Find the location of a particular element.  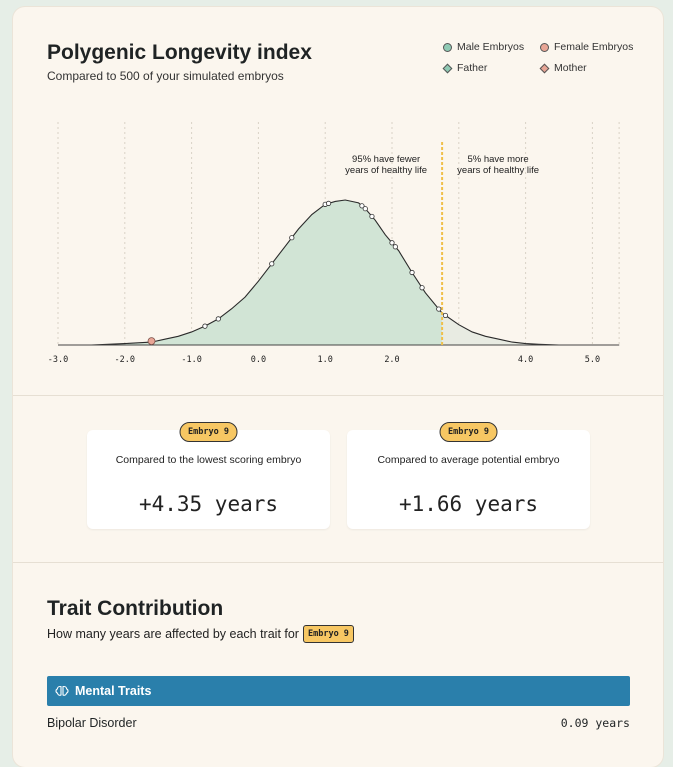

stat-value: +1.66 years is located at coordinates (468, 504).